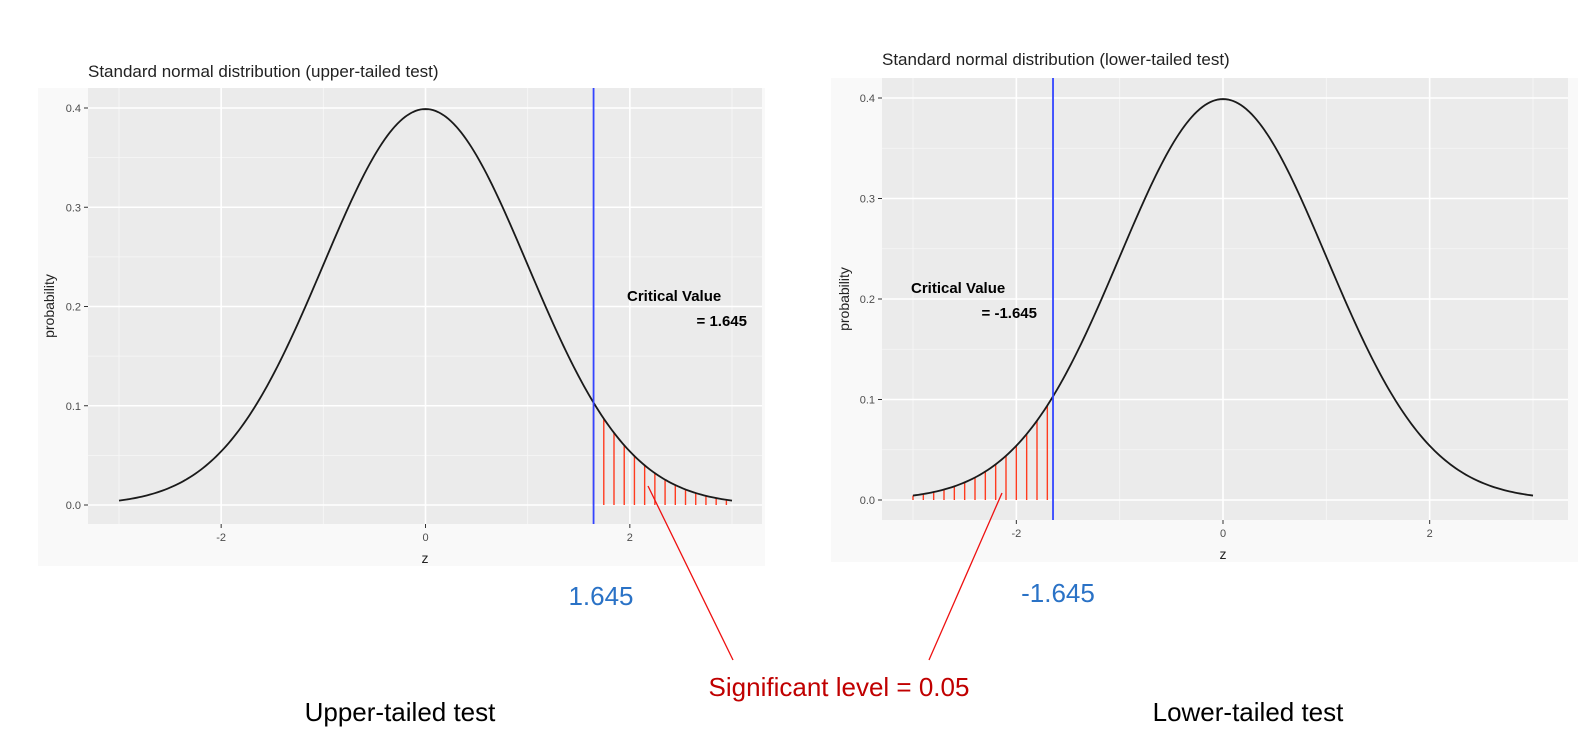 The image size is (1578, 735). What do you see at coordinates (980, 452) in the screenshot?
I see `rejection-region` at bounding box center [980, 452].